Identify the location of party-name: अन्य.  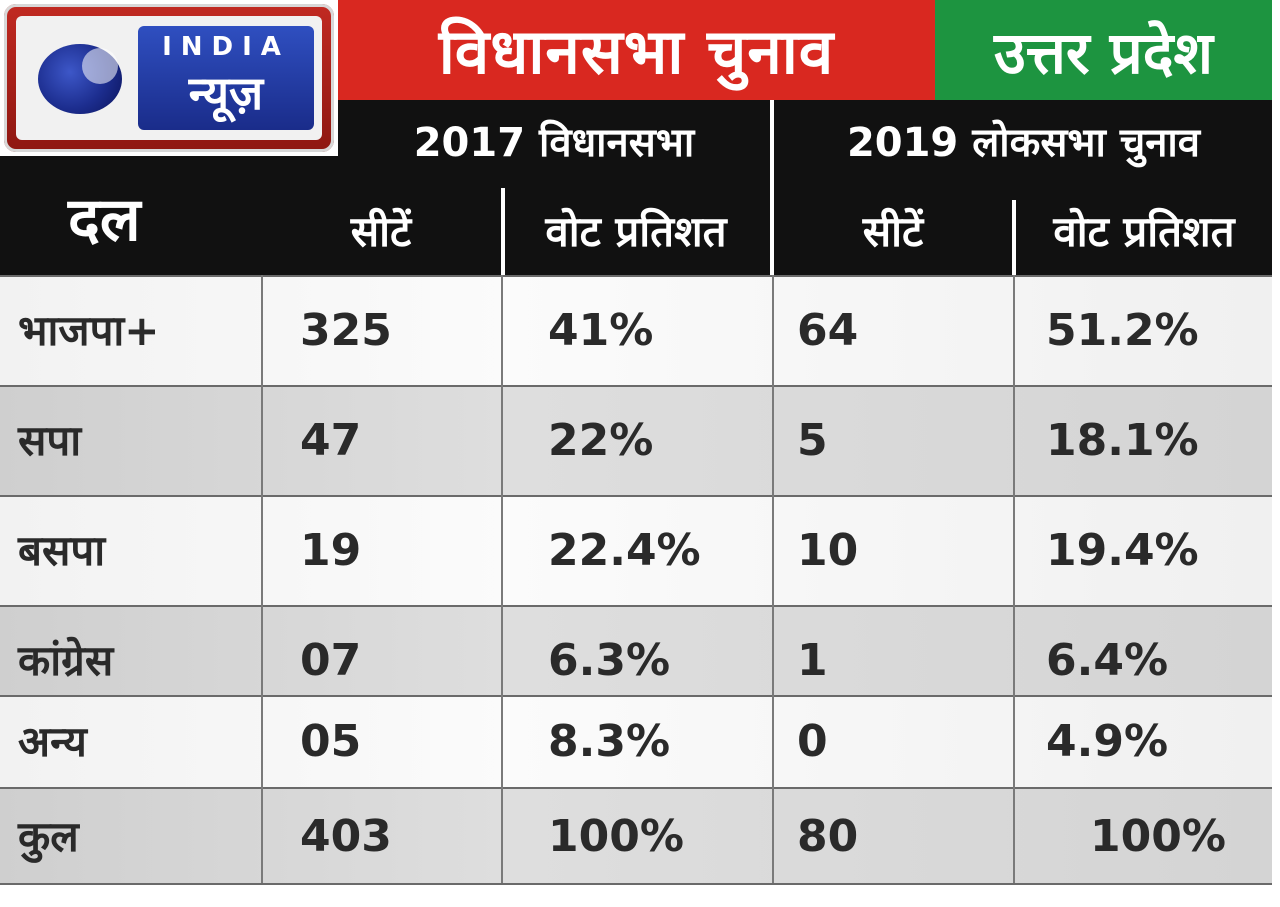
(52, 741).